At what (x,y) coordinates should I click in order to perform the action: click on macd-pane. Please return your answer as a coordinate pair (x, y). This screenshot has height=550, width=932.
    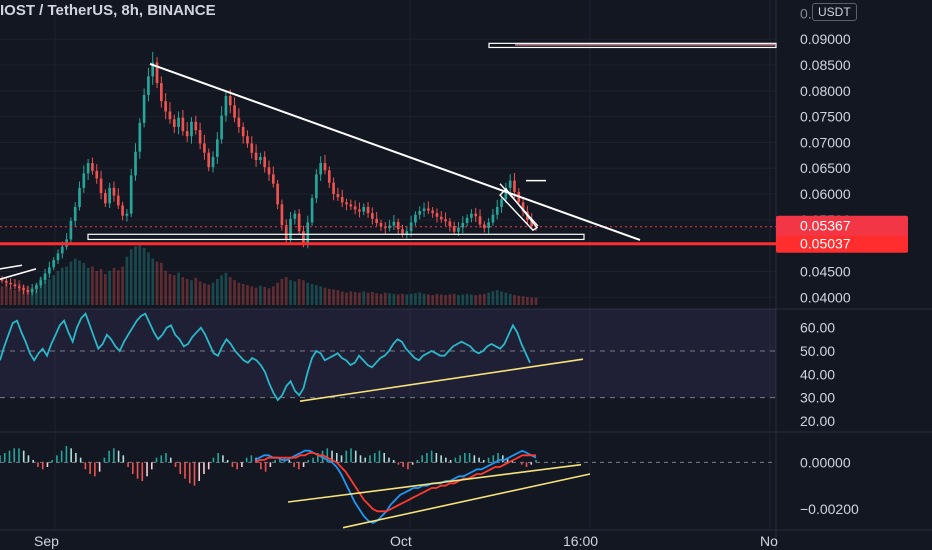
    Looking at the image, I should click on (388, 487).